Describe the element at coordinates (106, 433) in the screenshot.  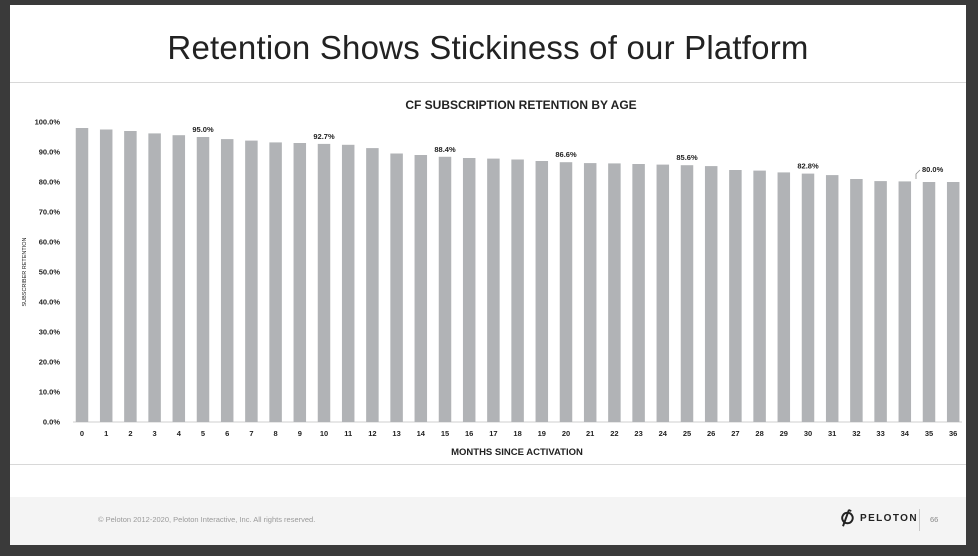
I see `x-tick-label: 1` at that location.